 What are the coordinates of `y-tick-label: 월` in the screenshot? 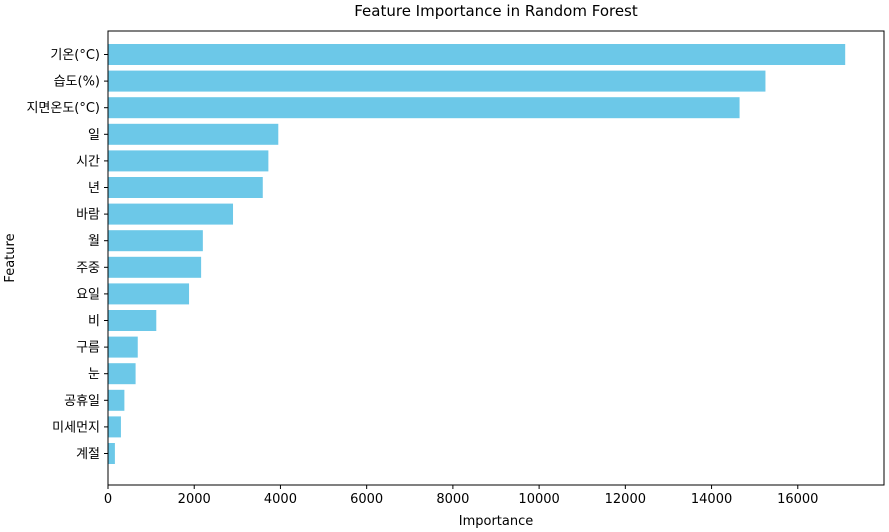 It's located at (94, 241).